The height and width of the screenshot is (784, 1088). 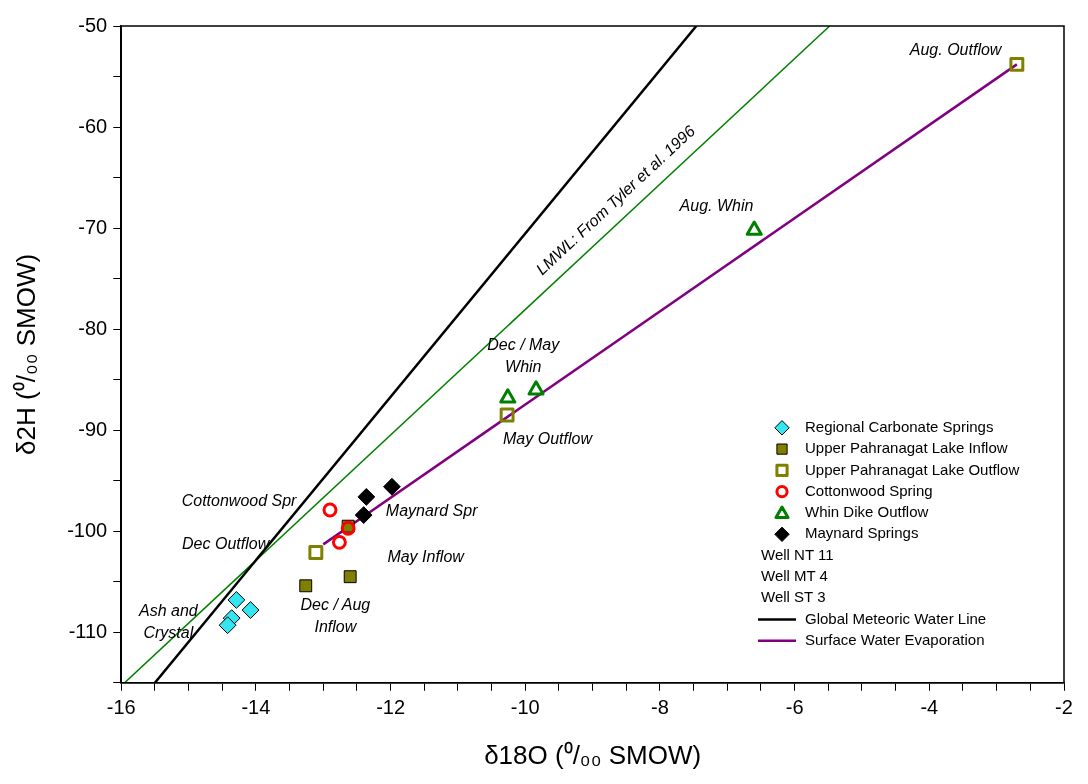 I want to click on x-tick-label: -6, so click(x=794, y=707).